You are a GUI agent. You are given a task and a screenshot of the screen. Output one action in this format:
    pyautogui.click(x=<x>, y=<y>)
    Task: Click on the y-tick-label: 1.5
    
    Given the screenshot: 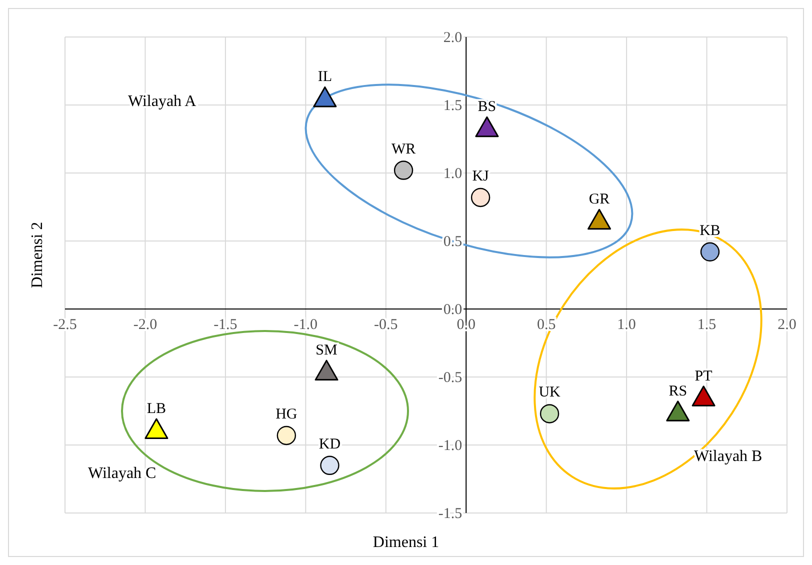 What is the action you would take?
    pyautogui.click(x=452, y=106)
    